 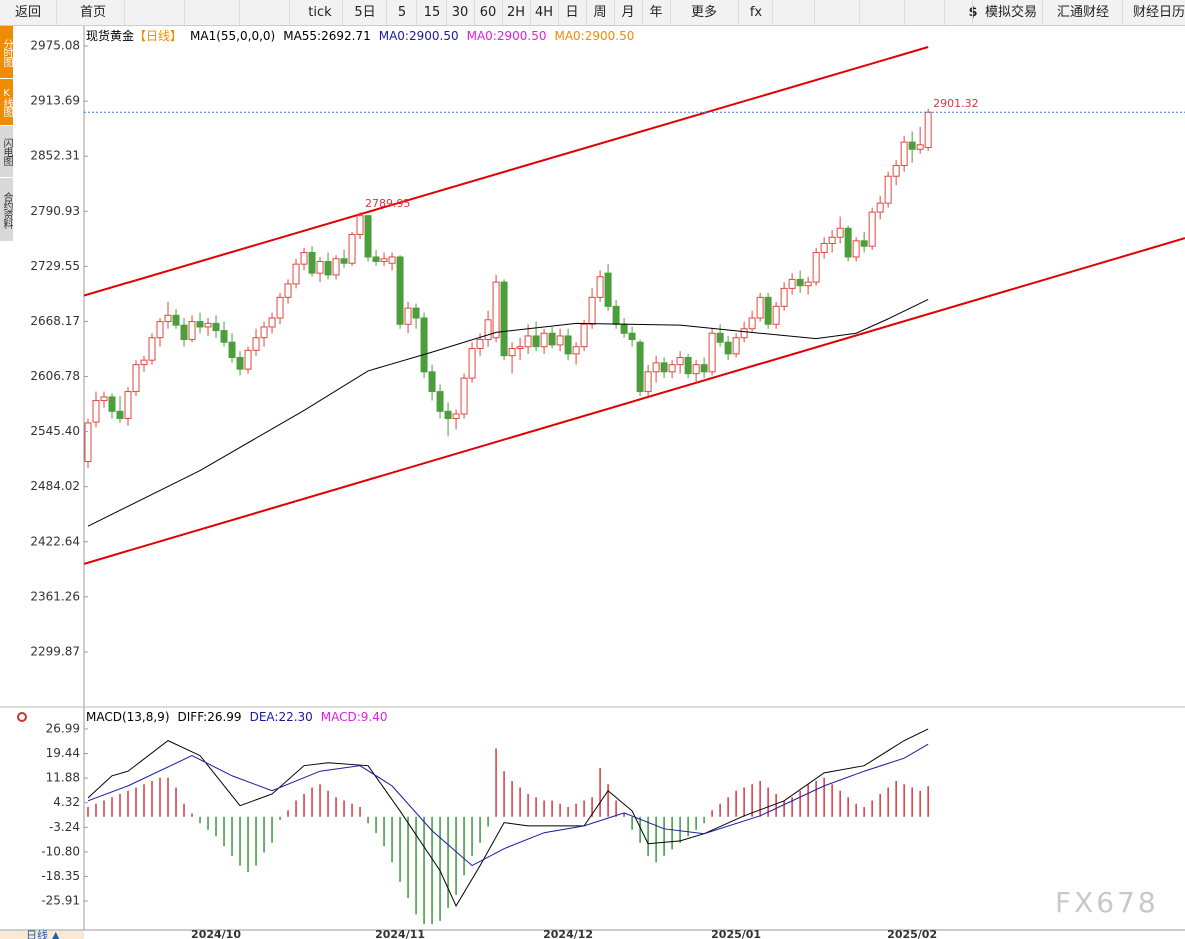 I want to click on period-selector: 日线 ▲, so click(x=43, y=933).